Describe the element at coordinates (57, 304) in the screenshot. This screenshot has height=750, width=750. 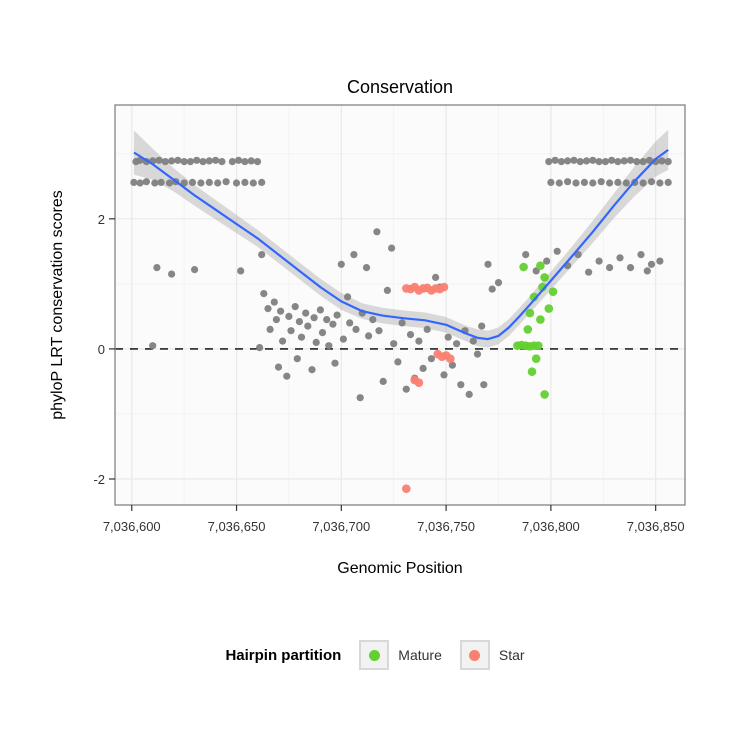
I see `y-axis-title: phyloP LRT conservation scores` at that location.